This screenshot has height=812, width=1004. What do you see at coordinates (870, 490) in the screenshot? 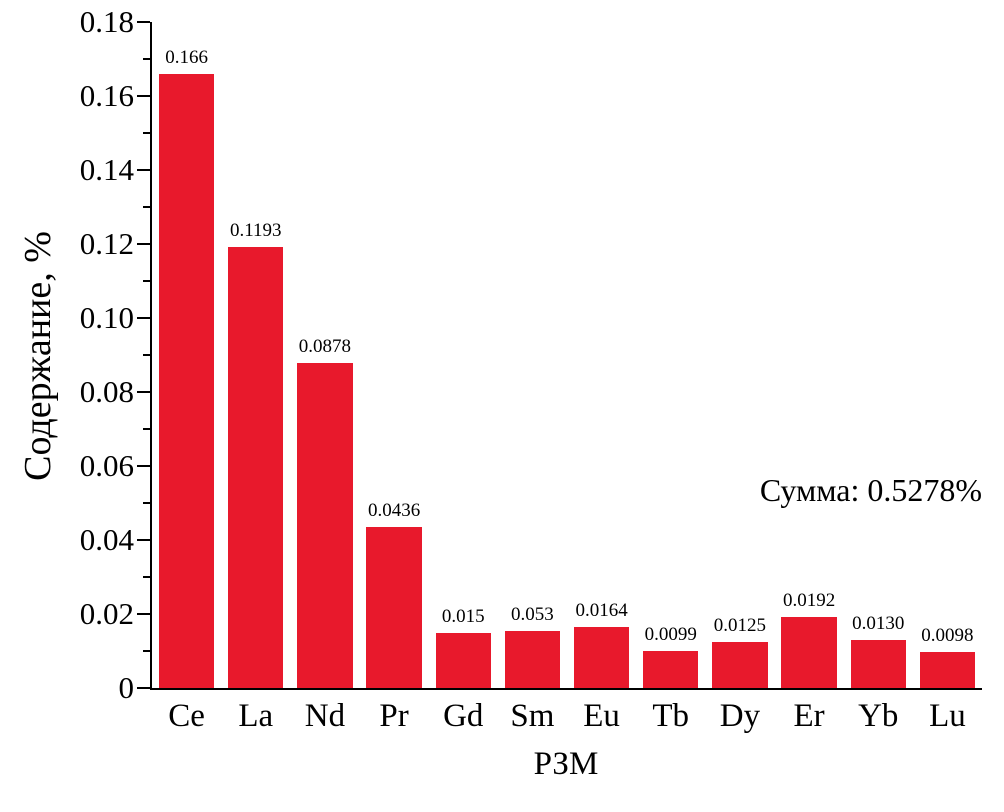
I see `sum-annotation: Сумма: 0.5278%` at bounding box center [870, 490].